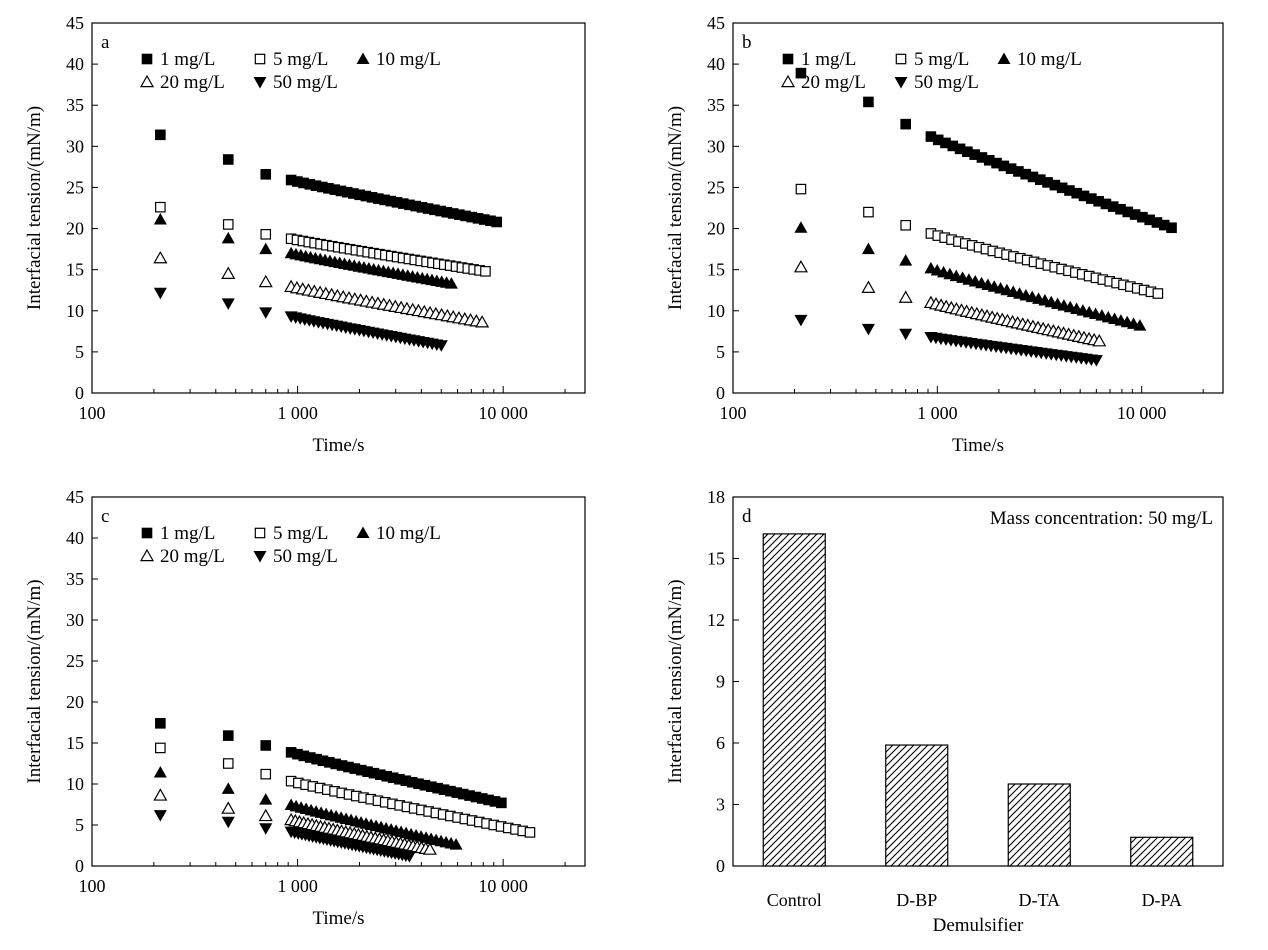  I want to click on y-tick-label: 6, so click(720, 743).